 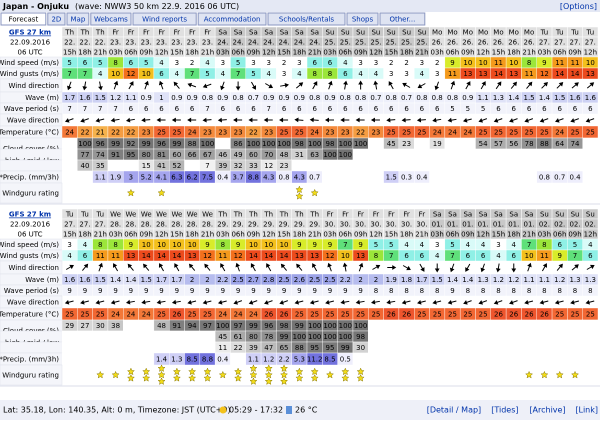 I want to click on tab-label: Map, so click(x=78, y=20).